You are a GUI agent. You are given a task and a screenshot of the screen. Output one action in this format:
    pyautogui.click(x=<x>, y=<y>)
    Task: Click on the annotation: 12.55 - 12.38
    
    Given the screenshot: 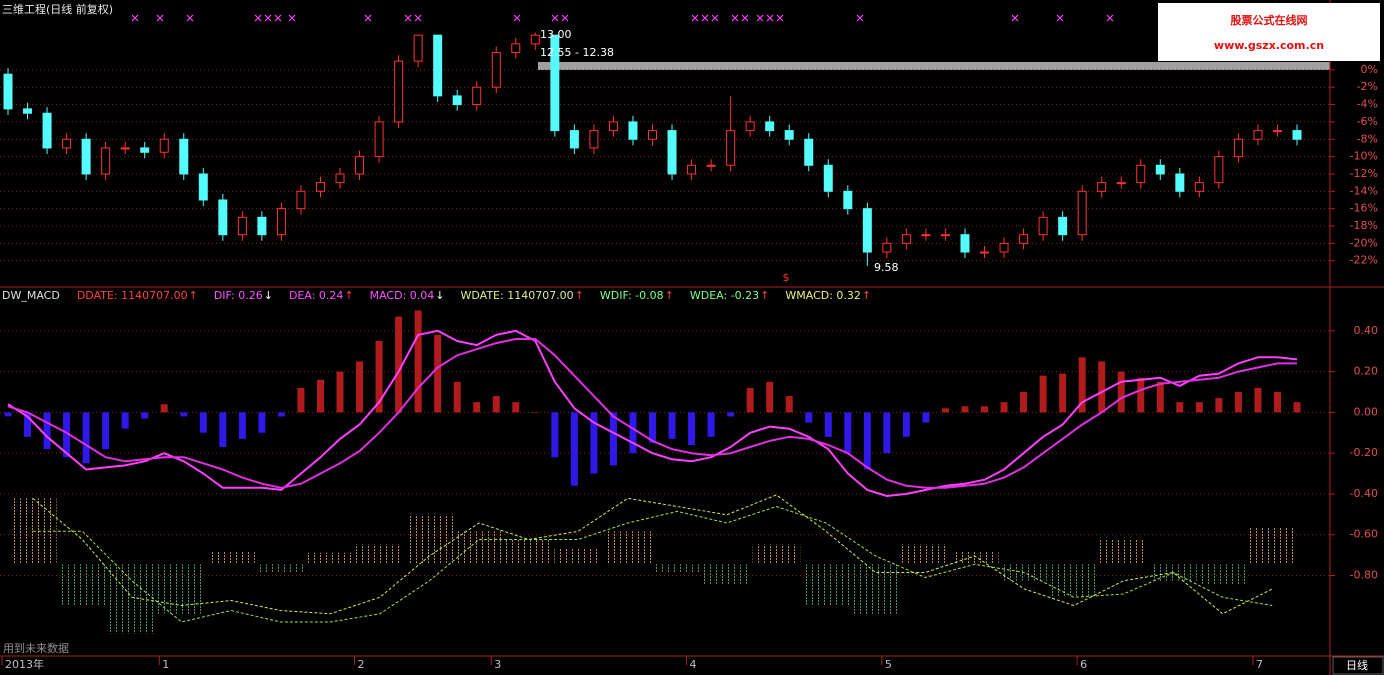 What is the action you would take?
    pyautogui.click(x=577, y=52)
    